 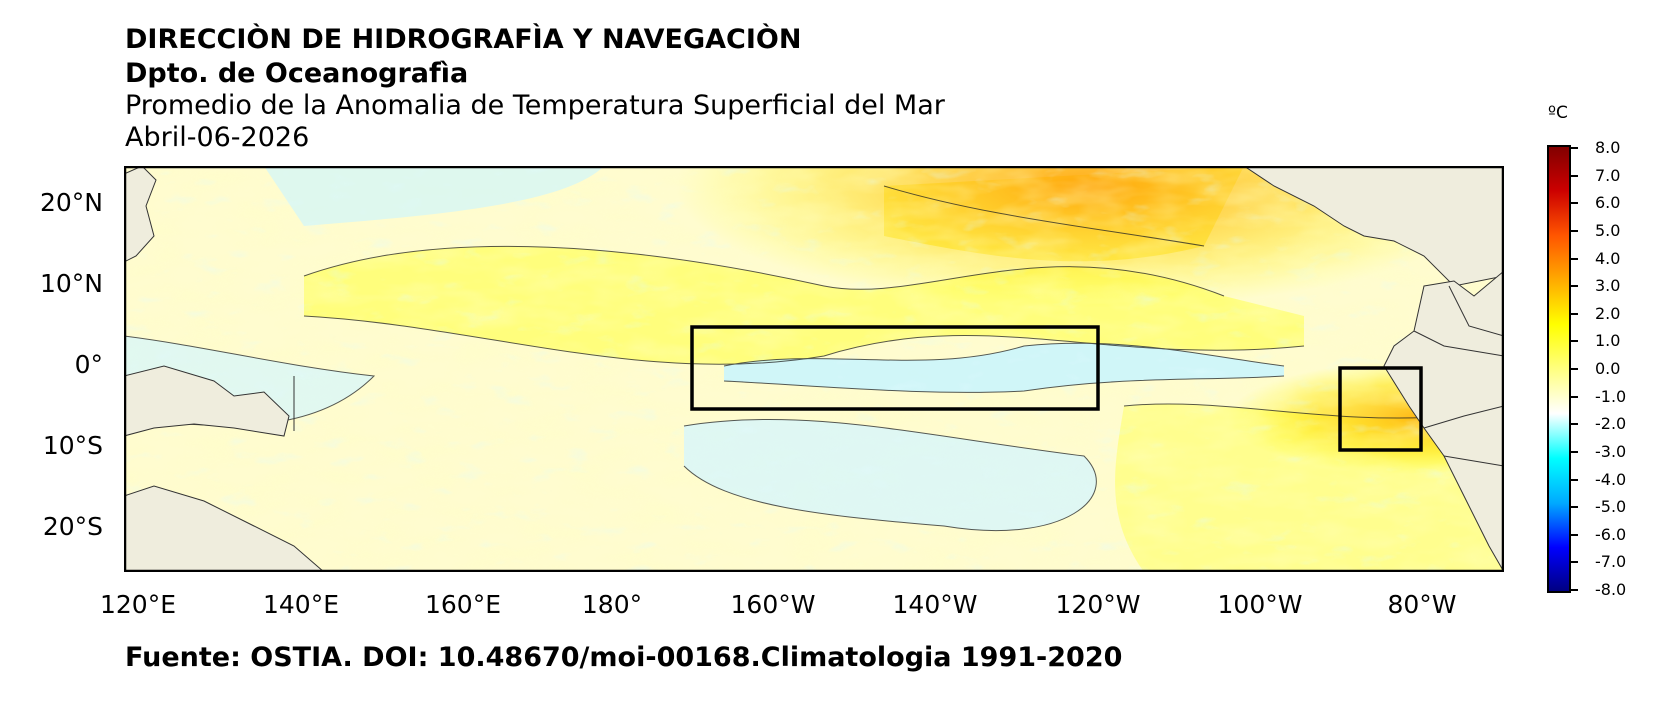 I want to click on colorbar-tick-label: -7.0, so click(x=1611, y=562).